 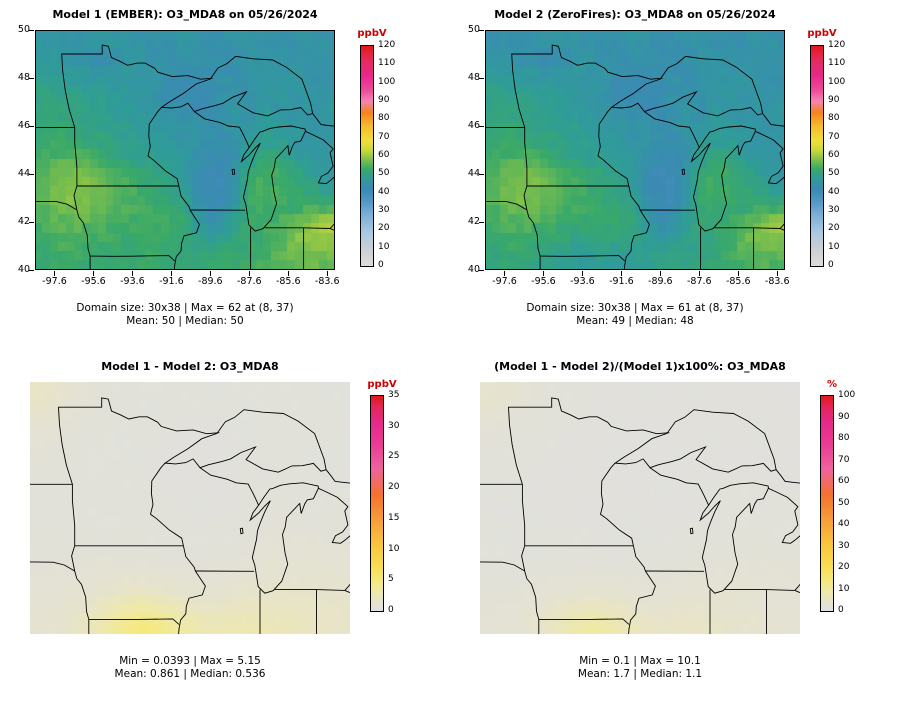 What do you see at coordinates (185, 14) in the screenshot?
I see `panel-title: Model 1 (EMBER): O3_MDA8 on 05/26/2024` at bounding box center [185, 14].